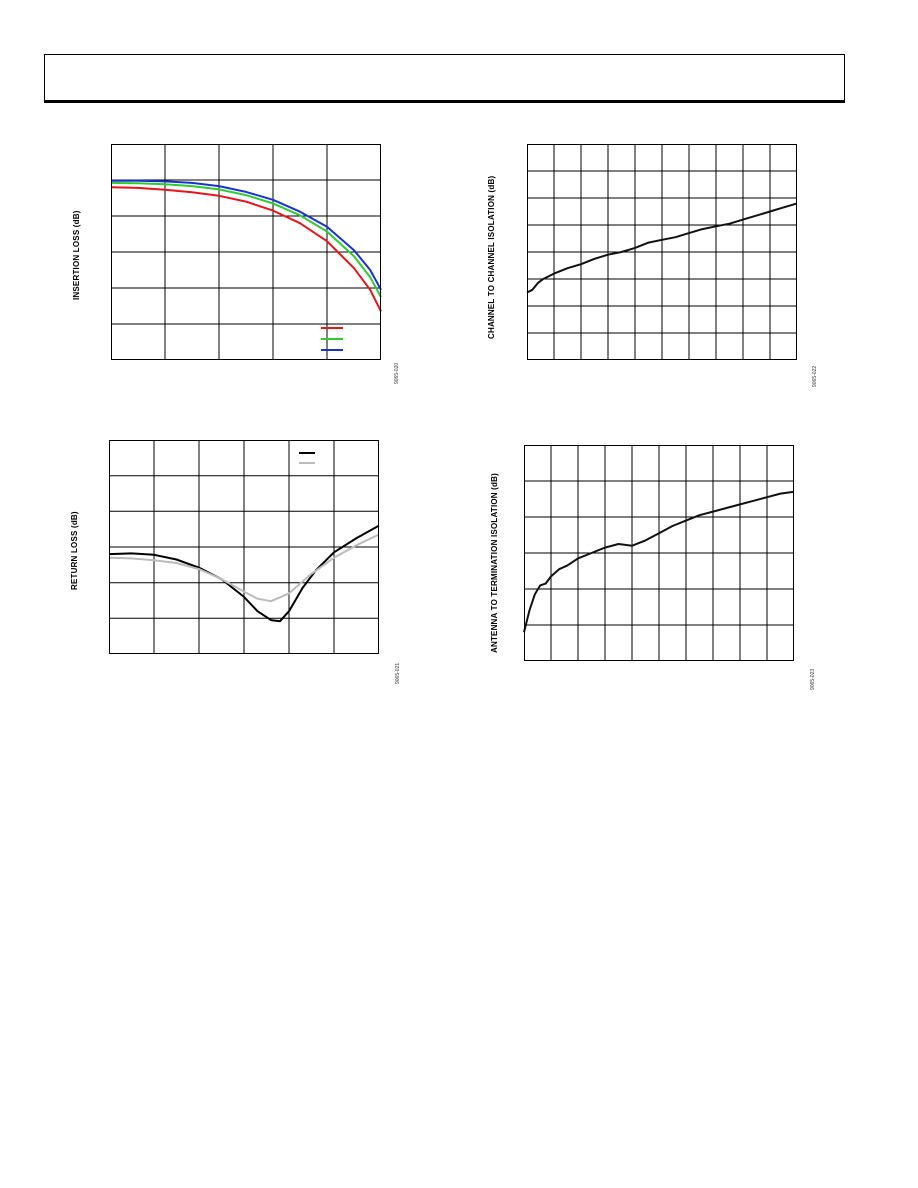  I want to click on chart1-ylabel: INSERTION LOSS (dB), so click(76, 255).